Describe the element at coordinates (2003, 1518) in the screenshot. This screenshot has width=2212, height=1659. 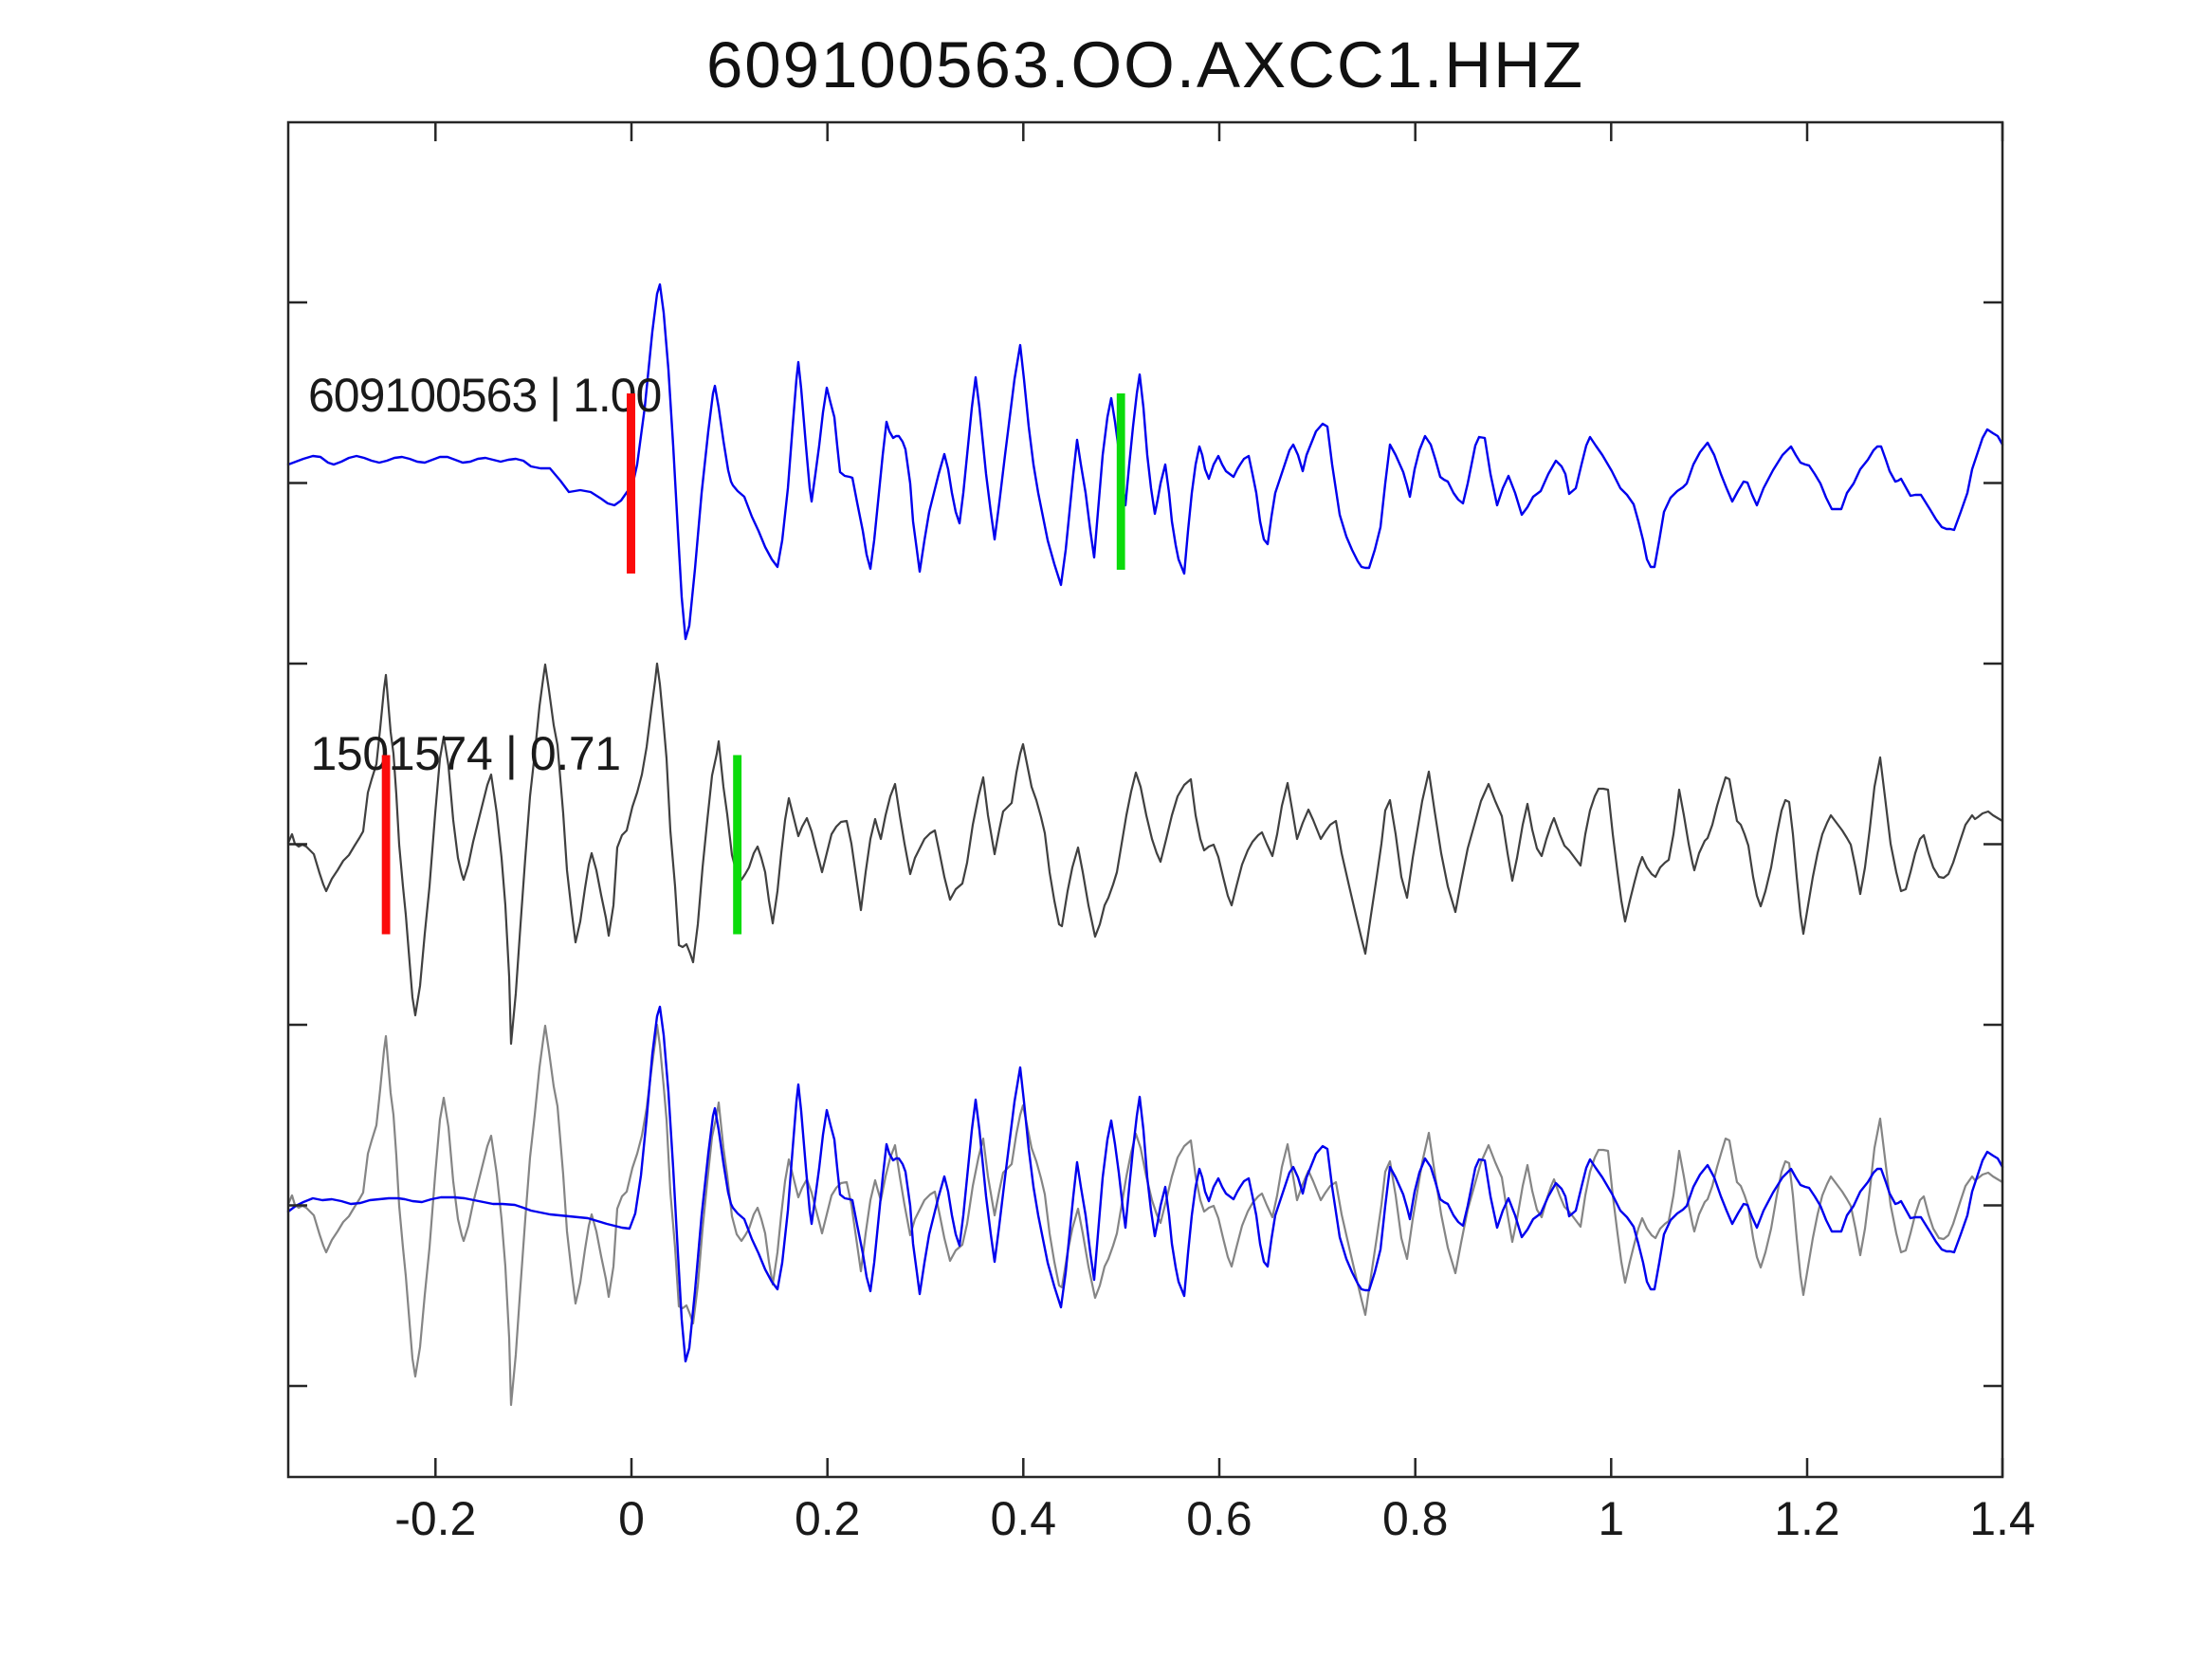
I see `svg-text: 1.4` at that location.